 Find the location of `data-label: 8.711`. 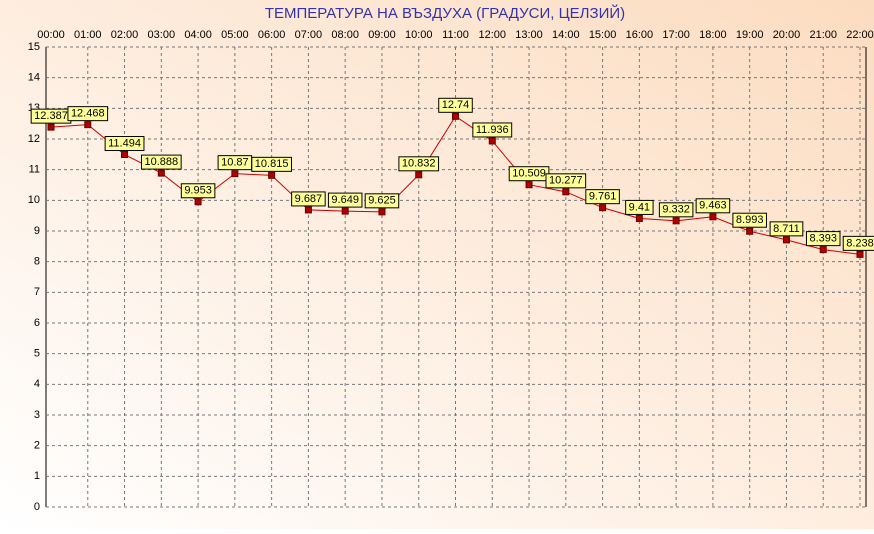

data-label: 8.711 is located at coordinates (786, 229).